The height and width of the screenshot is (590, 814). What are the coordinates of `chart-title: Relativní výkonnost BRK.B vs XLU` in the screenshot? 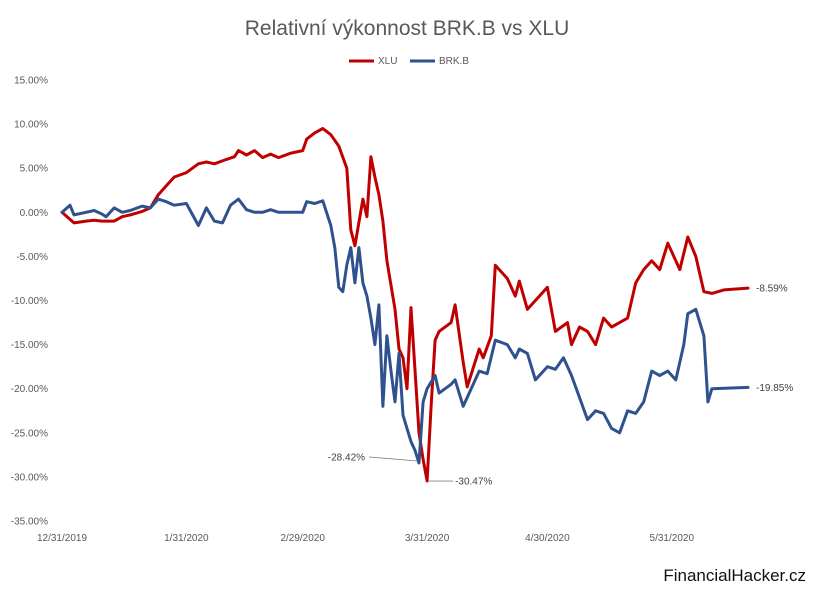 It's located at (407, 28).